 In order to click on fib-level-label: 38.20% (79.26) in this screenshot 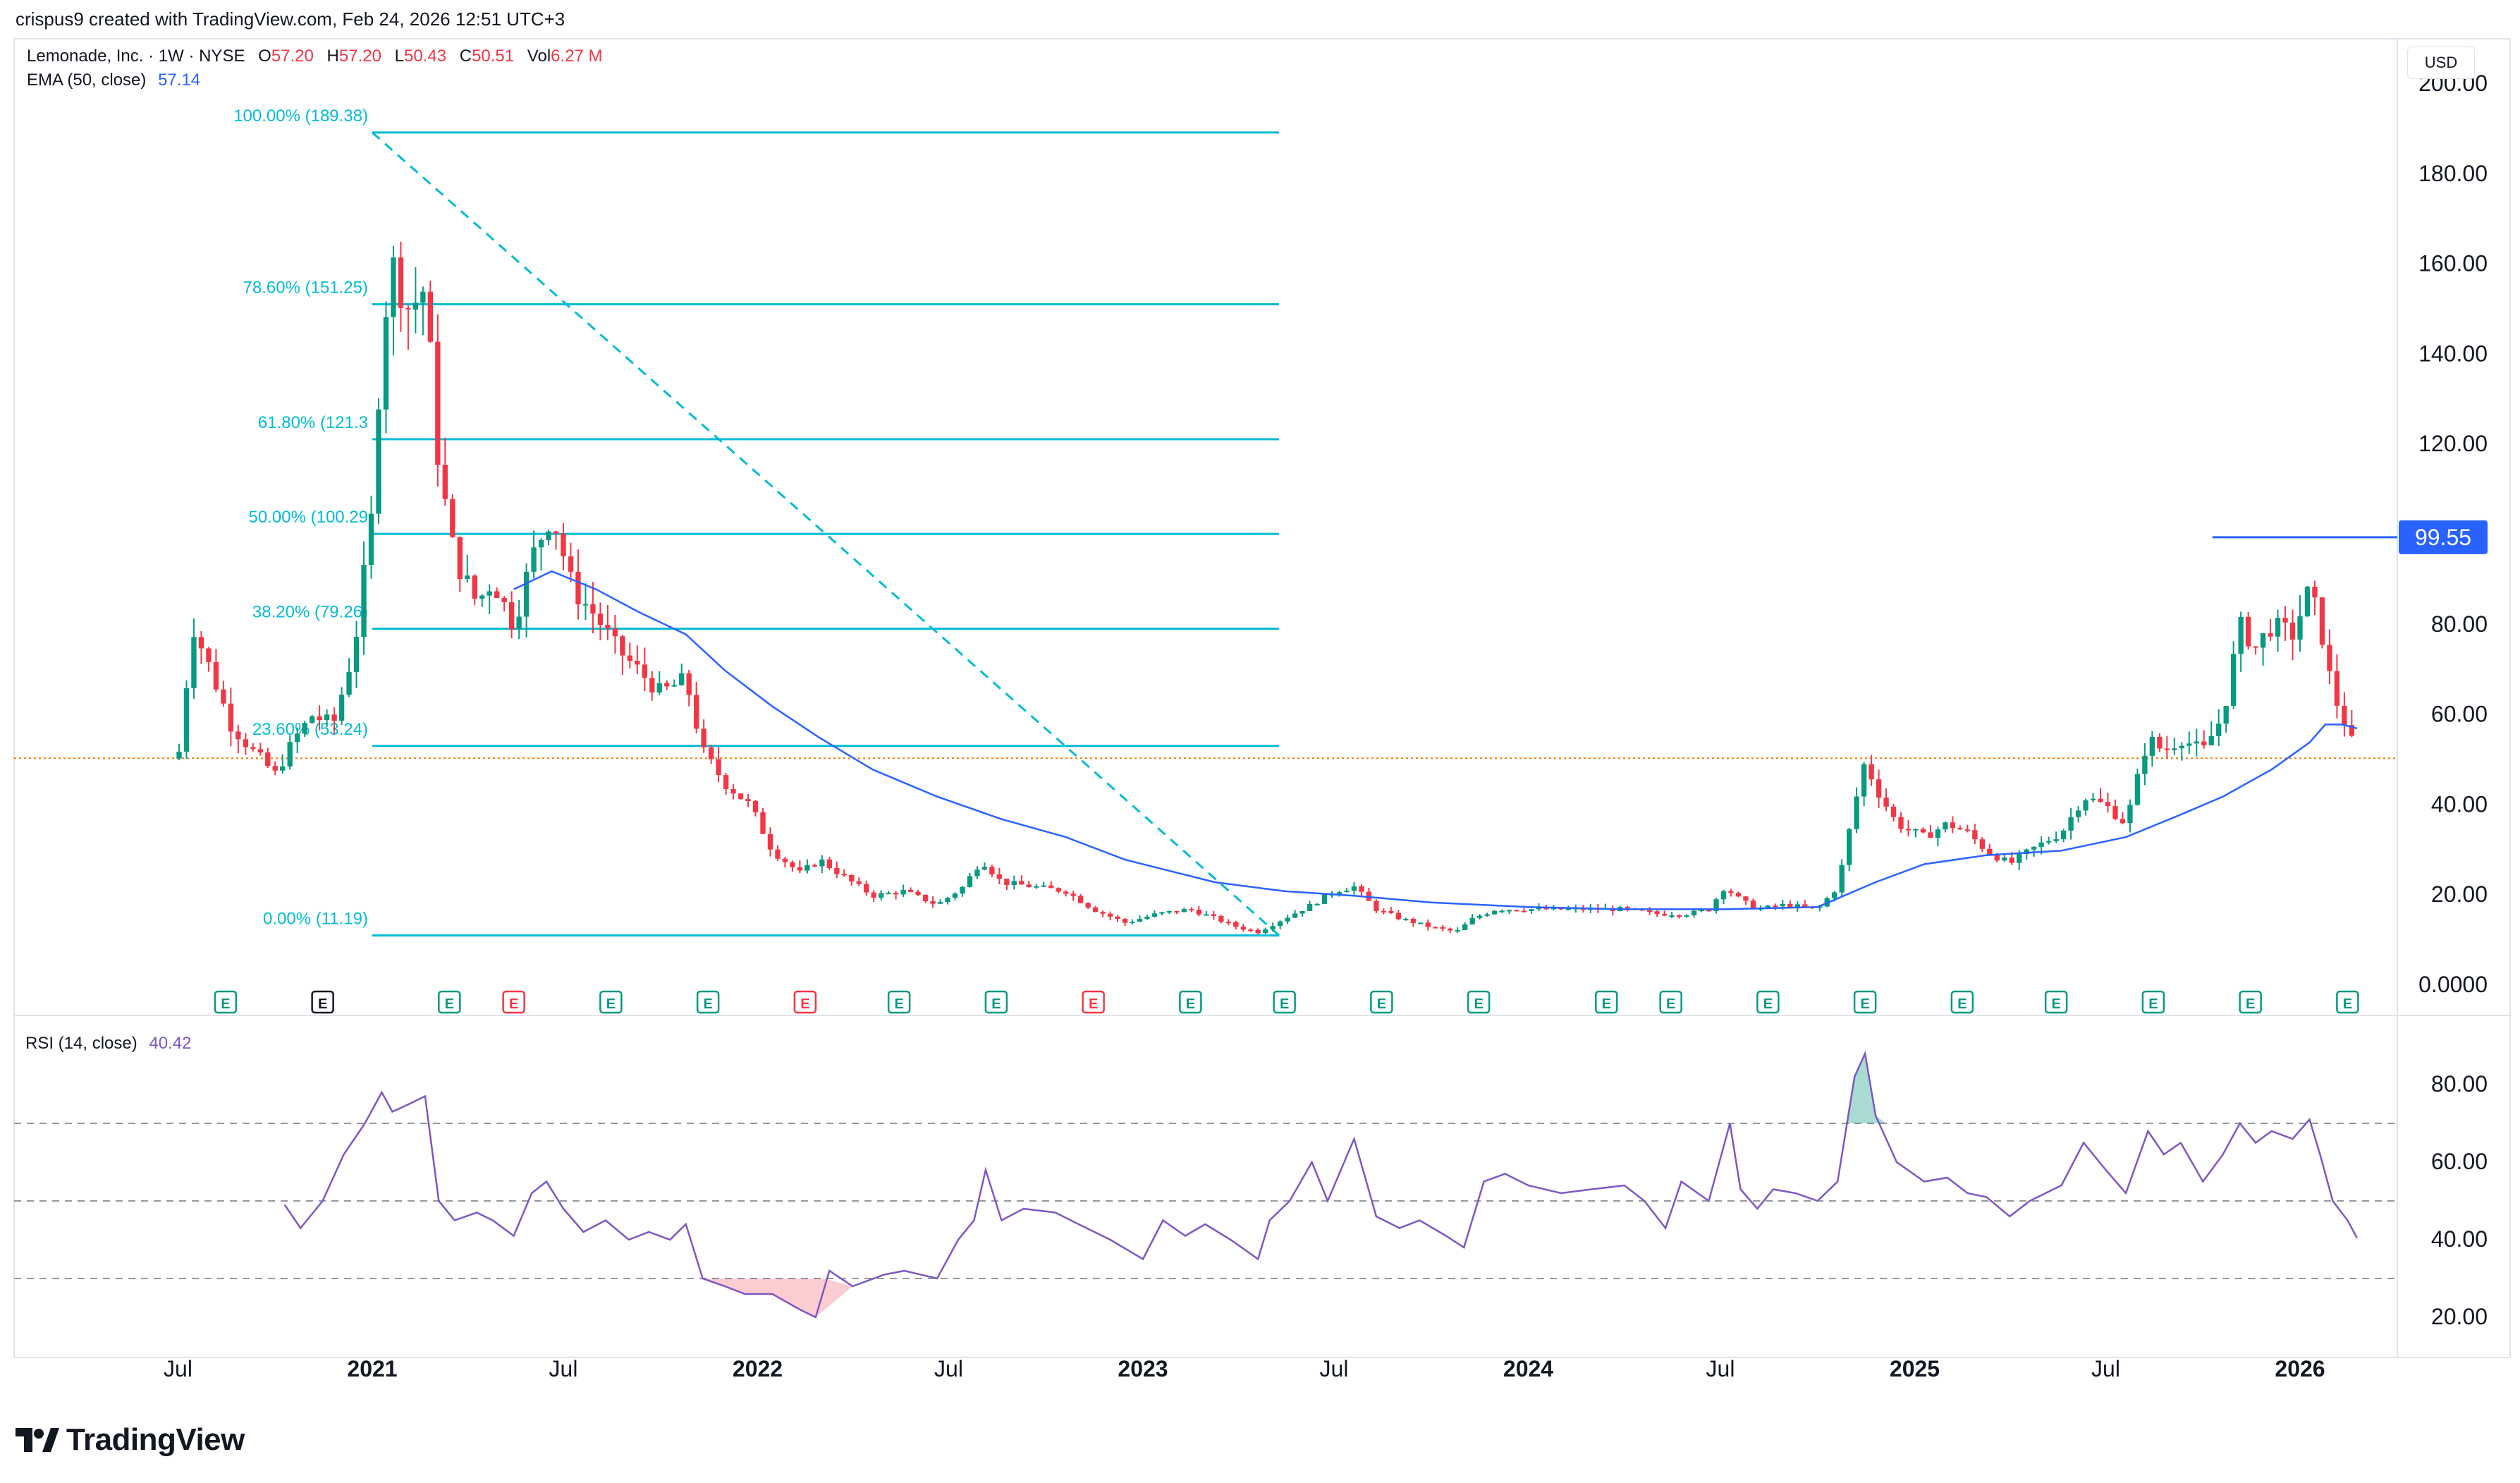, I will do `click(310, 612)`.